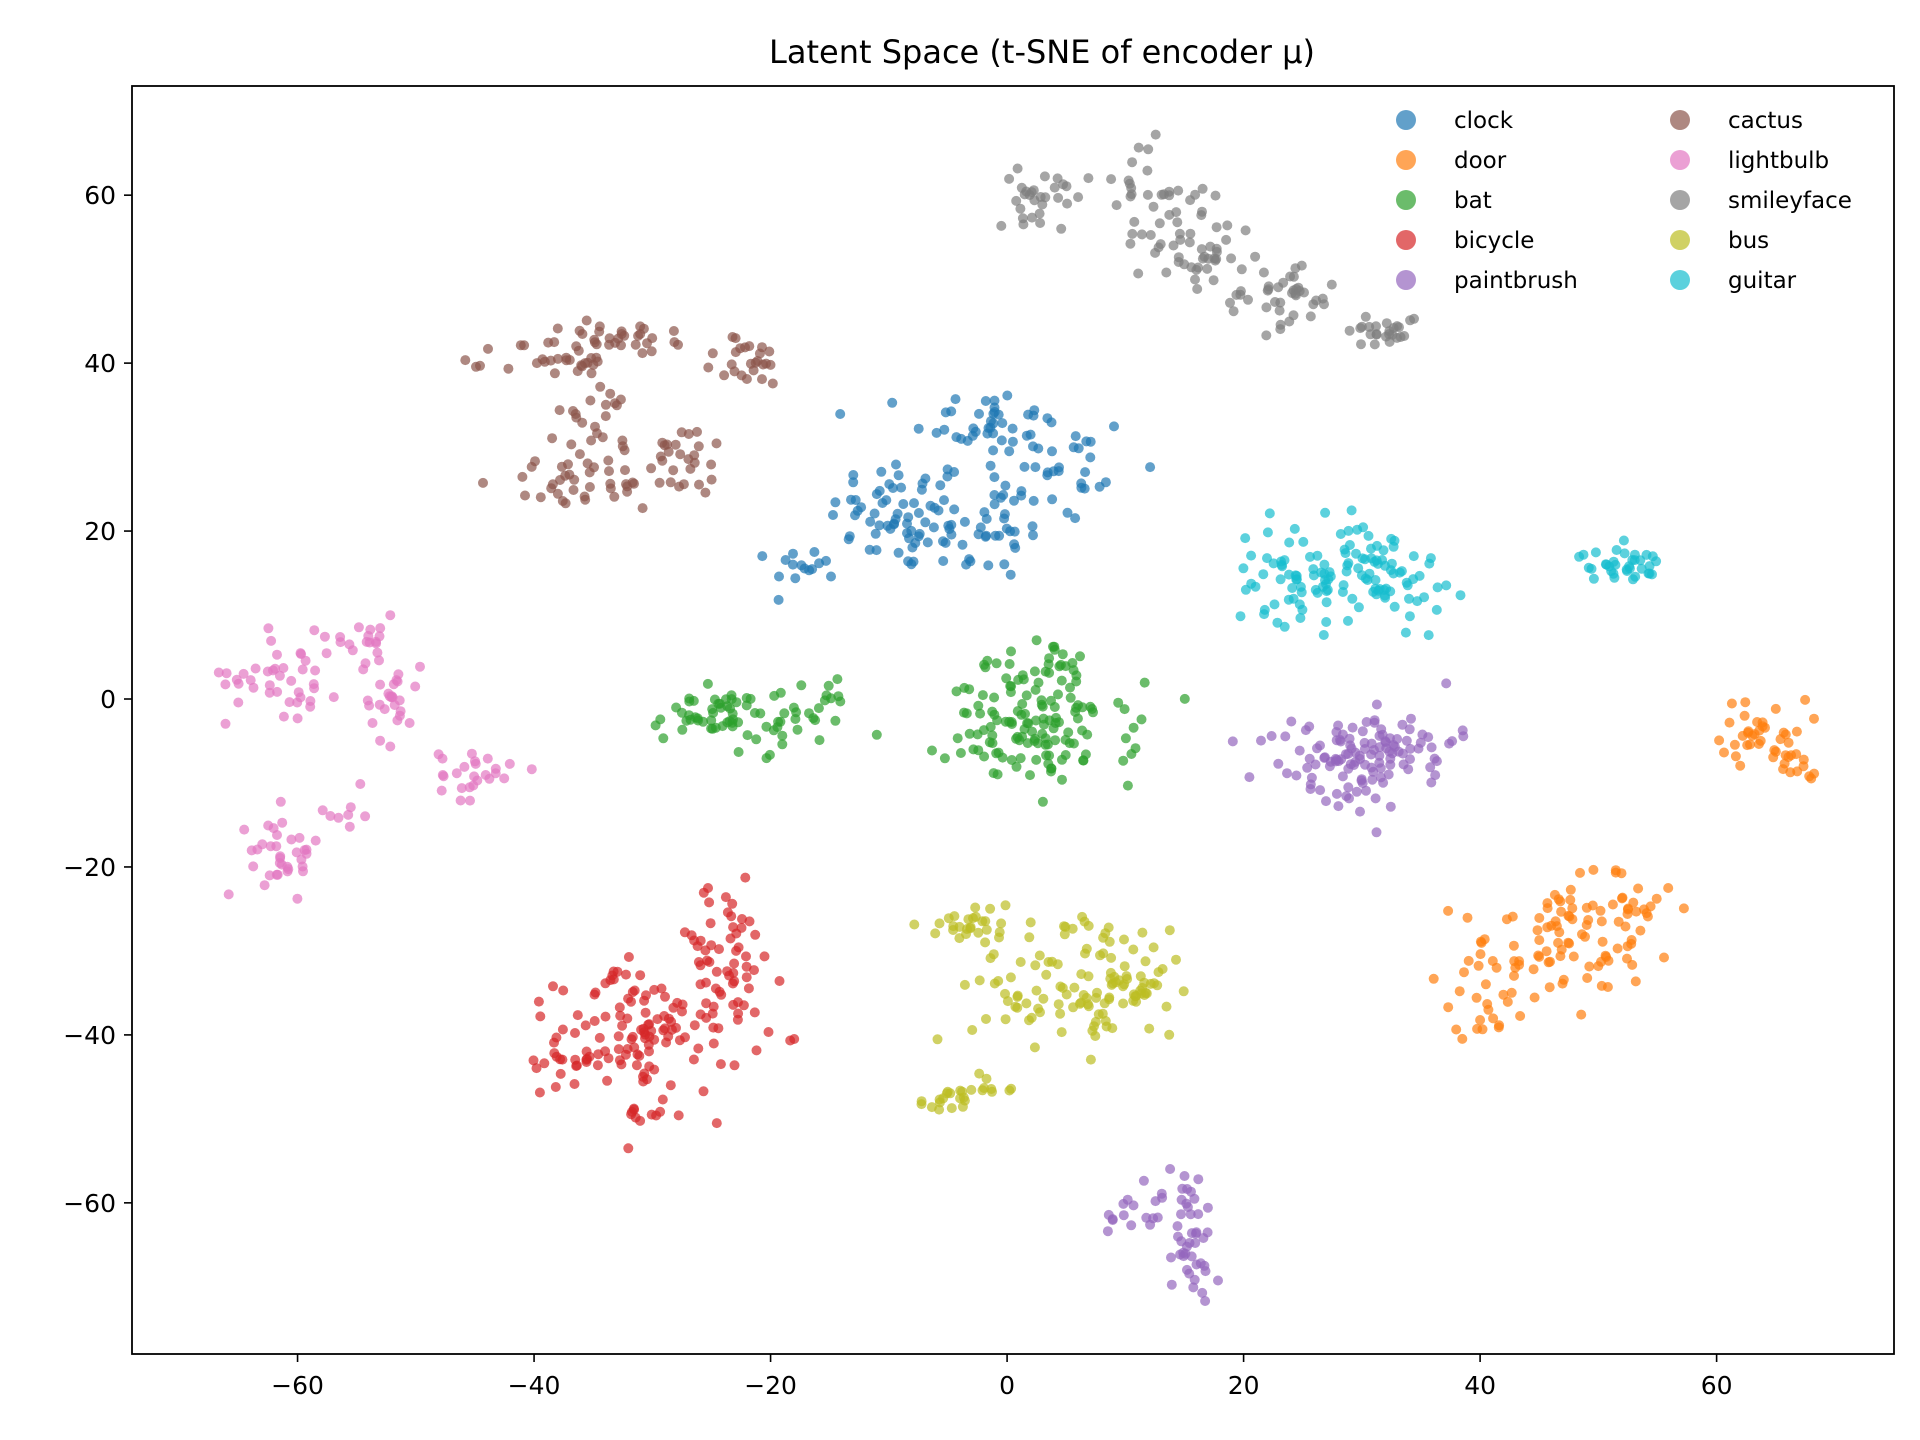 The image size is (1920, 1440). What do you see at coordinates (100, 195) in the screenshot?
I see `y-tick-label: 60` at bounding box center [100, 195].